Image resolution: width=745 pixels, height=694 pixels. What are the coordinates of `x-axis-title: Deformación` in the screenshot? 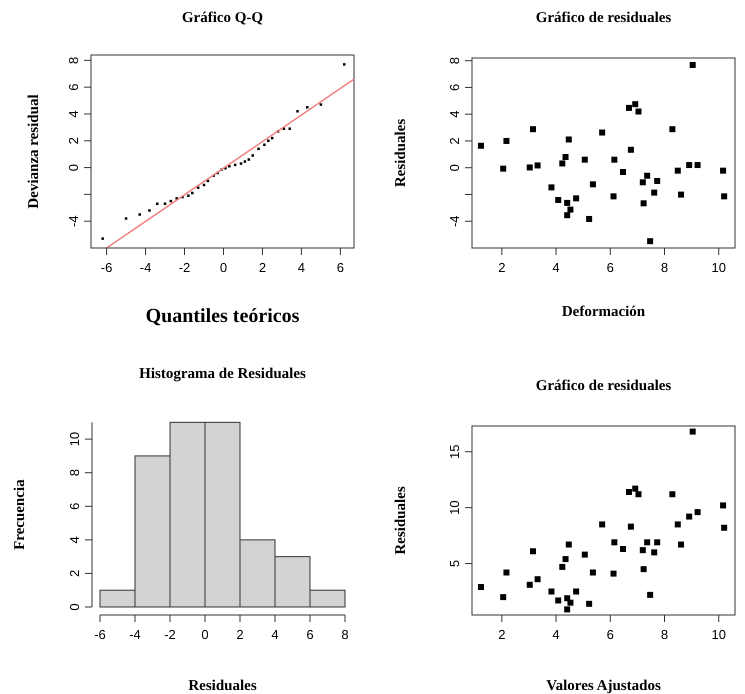 It's located at (604, 312).